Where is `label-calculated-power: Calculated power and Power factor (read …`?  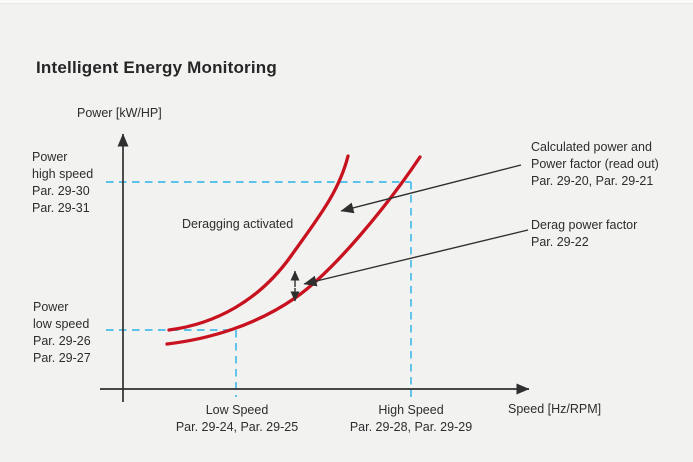
label-calculated-power: Calculated power and Power factor (read … is located at coordinates (595, 164).